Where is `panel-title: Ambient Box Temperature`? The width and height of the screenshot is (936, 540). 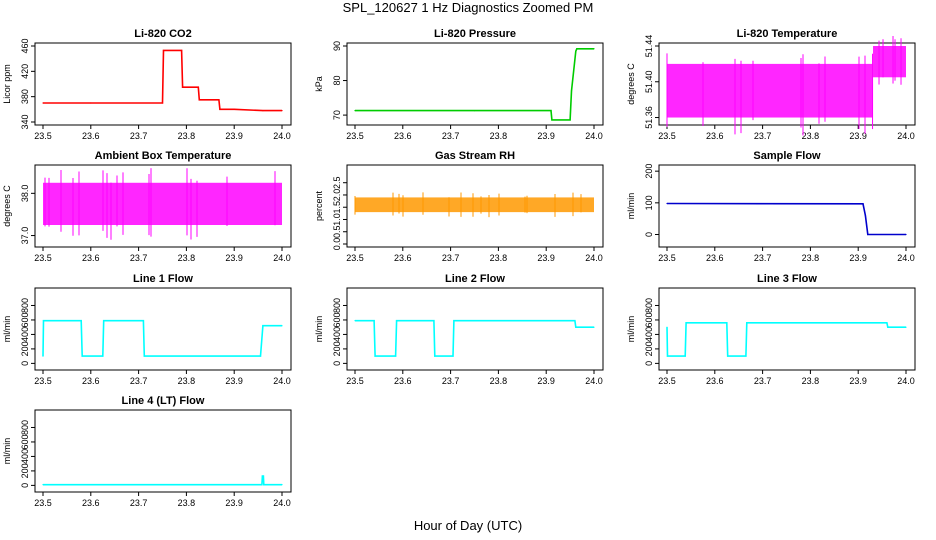
panel-title: Ambient Box Temperature is located at coordinates (163, 156).